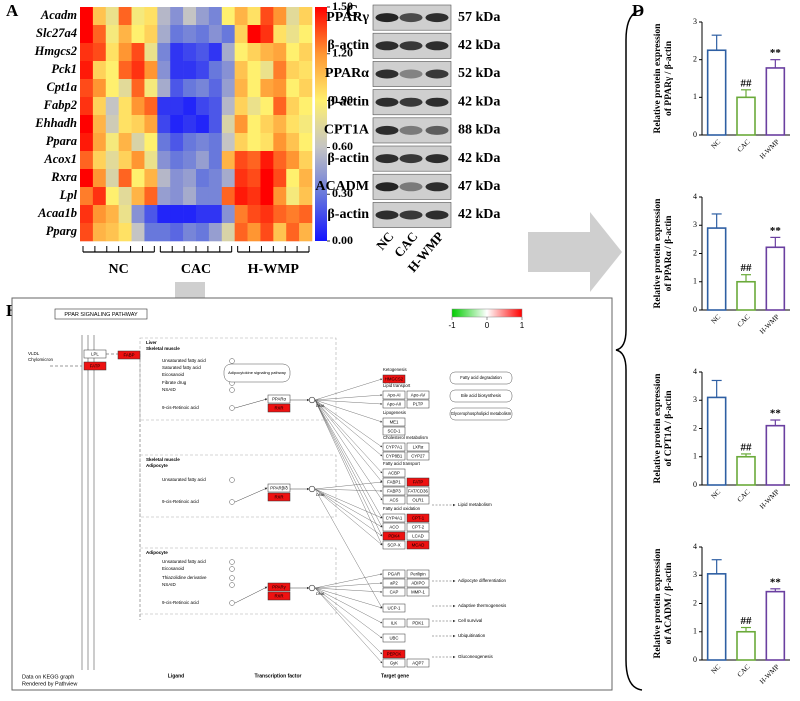 Image resolution: width=800 pixels, height=701 pixels. Describe the element at coordinates (475, 504) in the screenshot. I see `process-label: Lipid metabolism` at that location.